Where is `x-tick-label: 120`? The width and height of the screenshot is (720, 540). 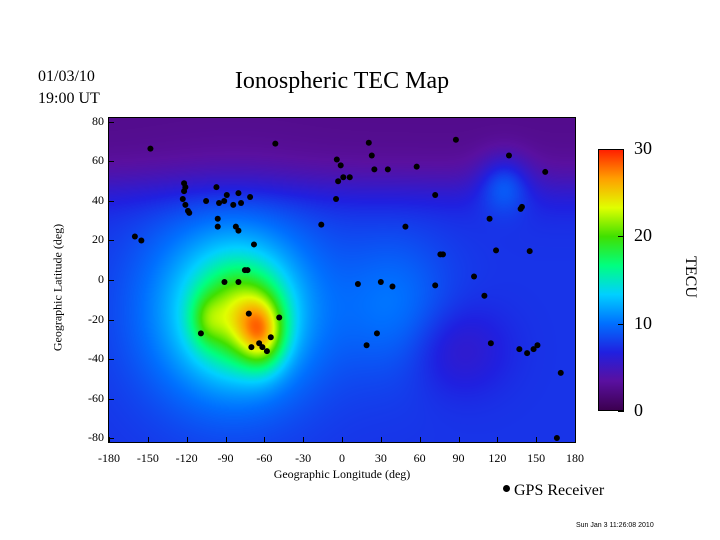
x-tick-label: 120 is located at coordinates (497, 458).